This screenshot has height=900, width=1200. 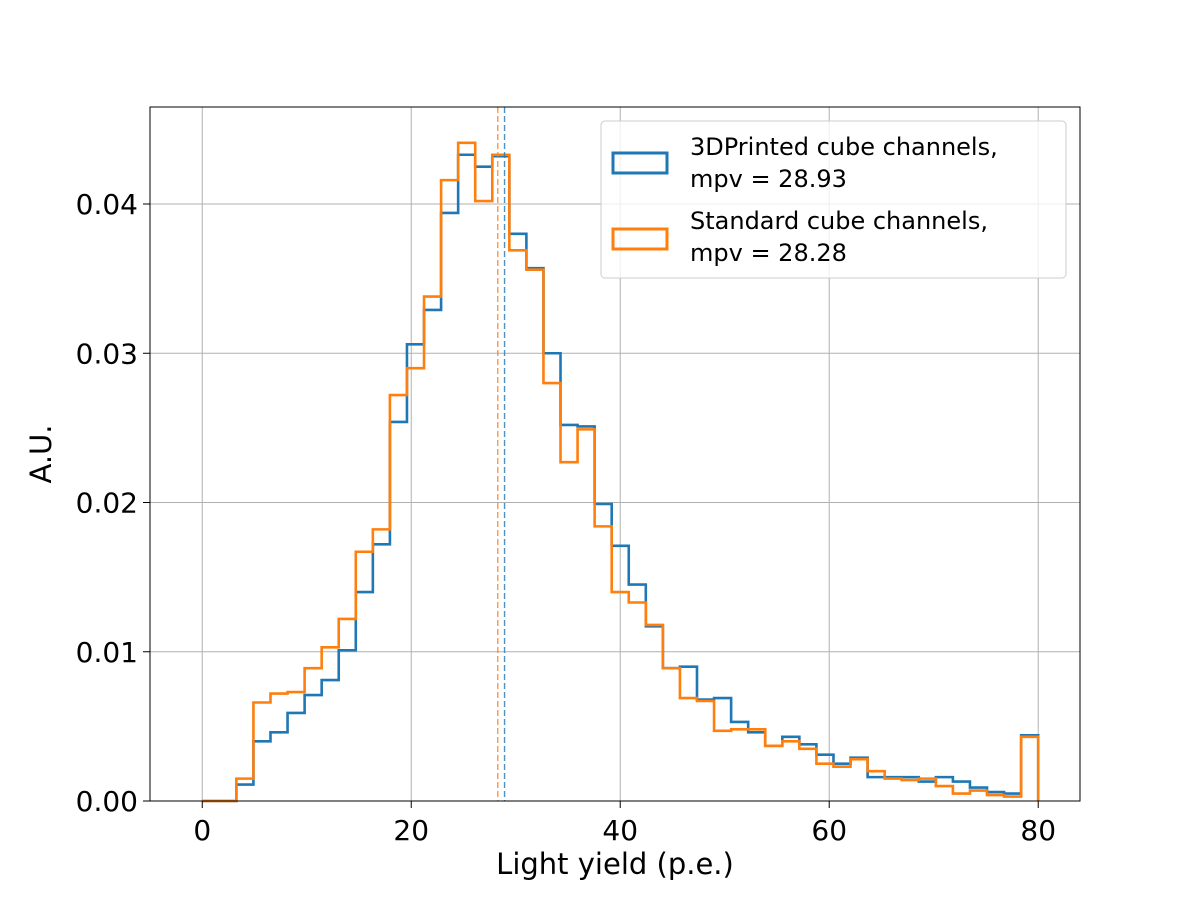 What do you see at coordinates (107, 503) in the screenshot?
I see `y-tick-label: 0.02` at bounding box center [107, 503].